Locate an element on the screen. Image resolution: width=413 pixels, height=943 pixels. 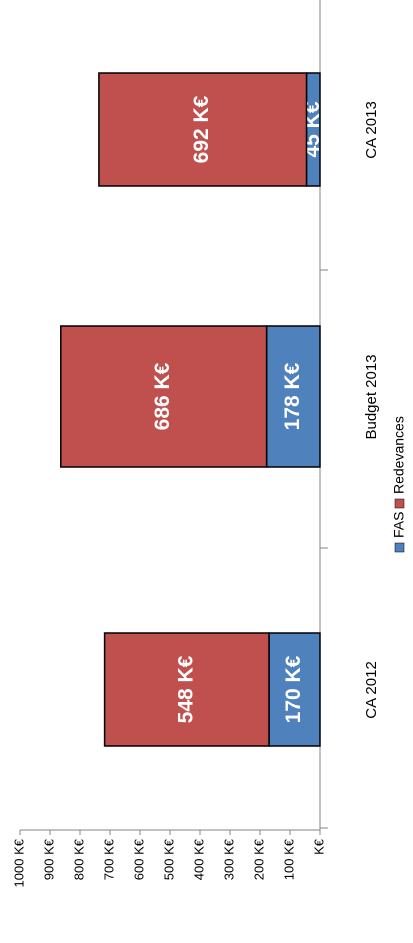
value-axis-tick-label: 300 K€ is located at coordinates (228, 859).